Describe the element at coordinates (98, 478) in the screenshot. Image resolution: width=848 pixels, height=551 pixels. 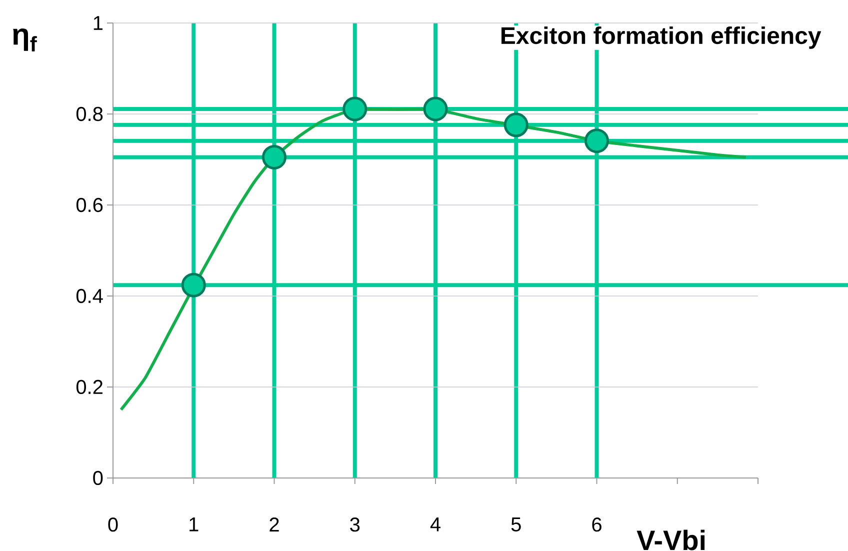
I see `y-tick-label: 0` at that location.